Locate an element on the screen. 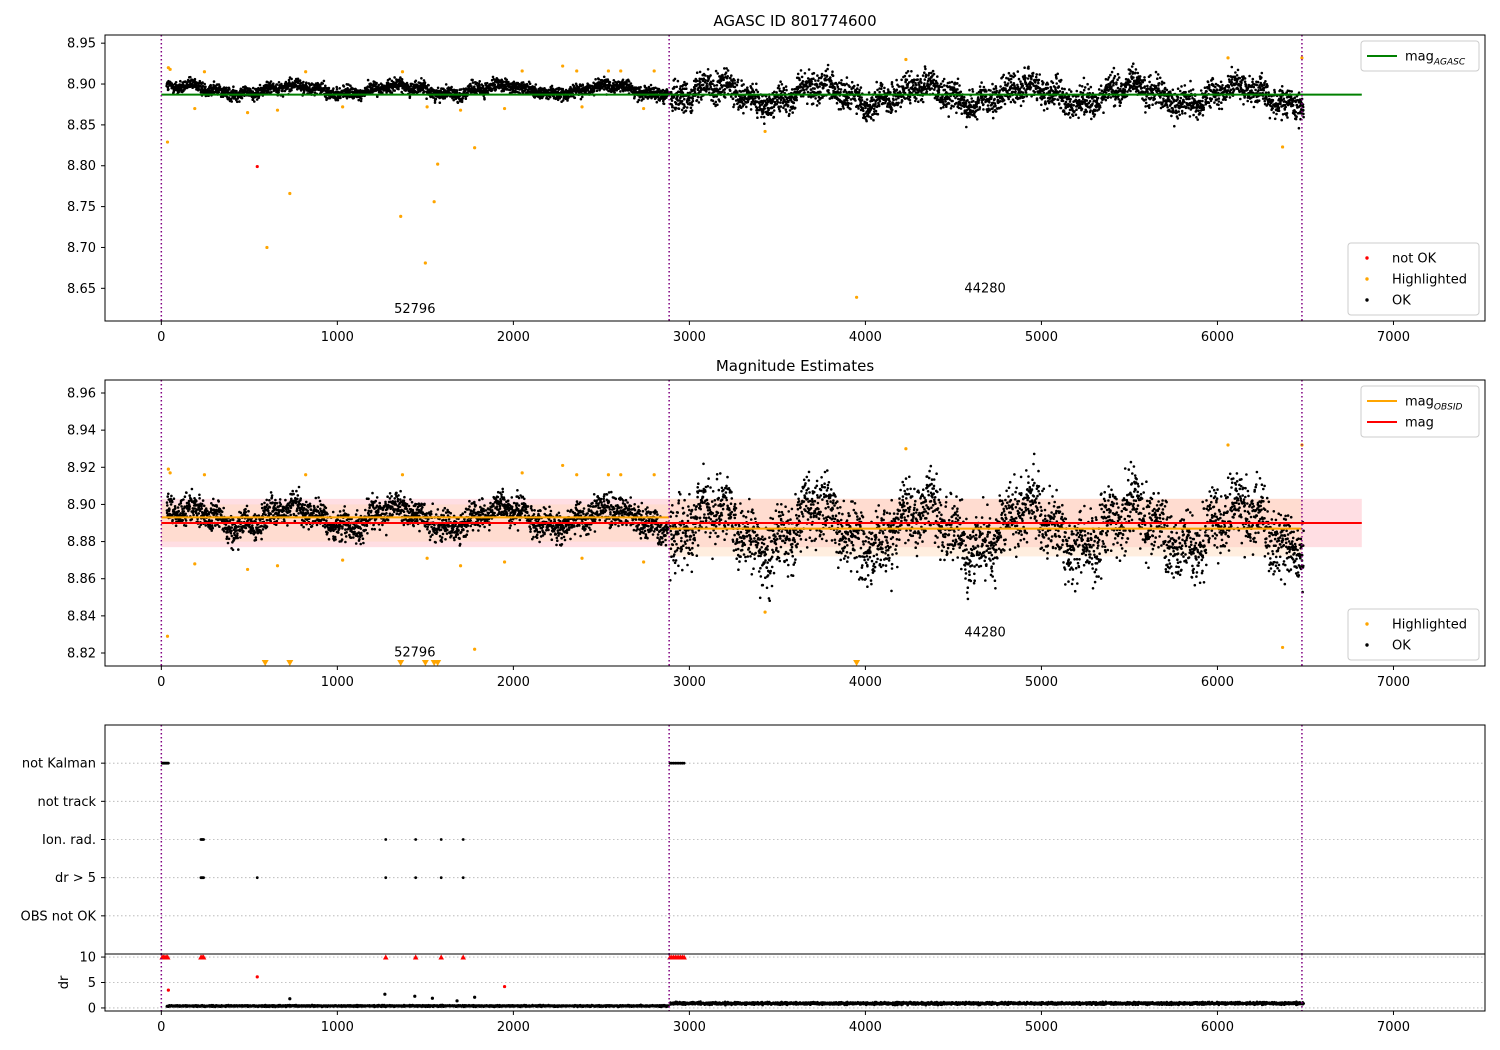 Image resolution: width=1500 pixels, height=1050 pixels. legend-box is located at coordinates (1420, 56).